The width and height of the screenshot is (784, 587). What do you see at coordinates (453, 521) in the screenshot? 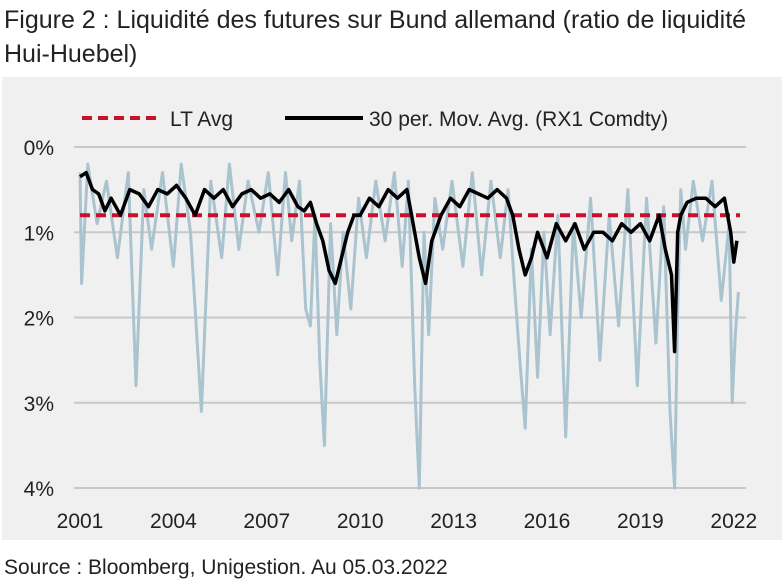
I see `x-tick-label: 2013` at bounding box center [453, 521].